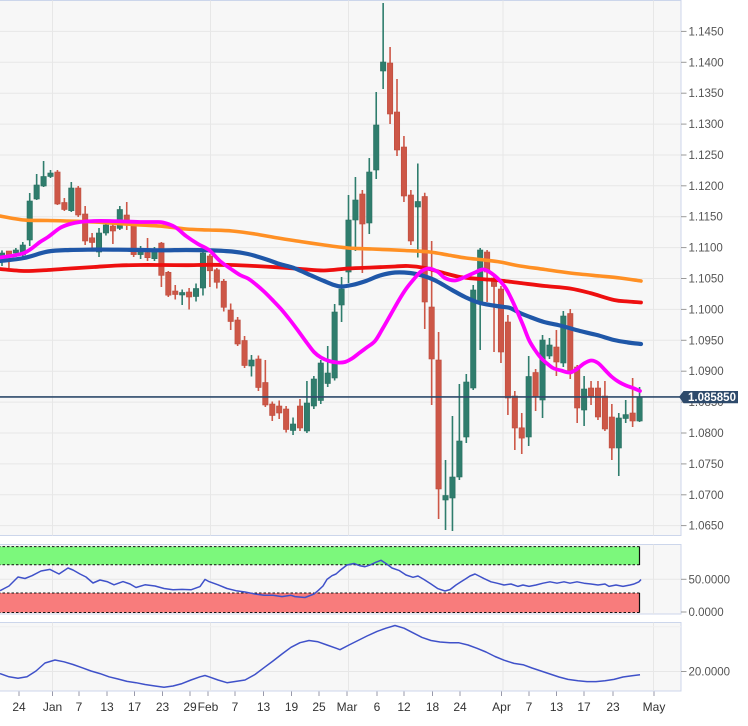 The image size is (748, 726). I want to click on svg-text: 1.1050, so click(706, 280).